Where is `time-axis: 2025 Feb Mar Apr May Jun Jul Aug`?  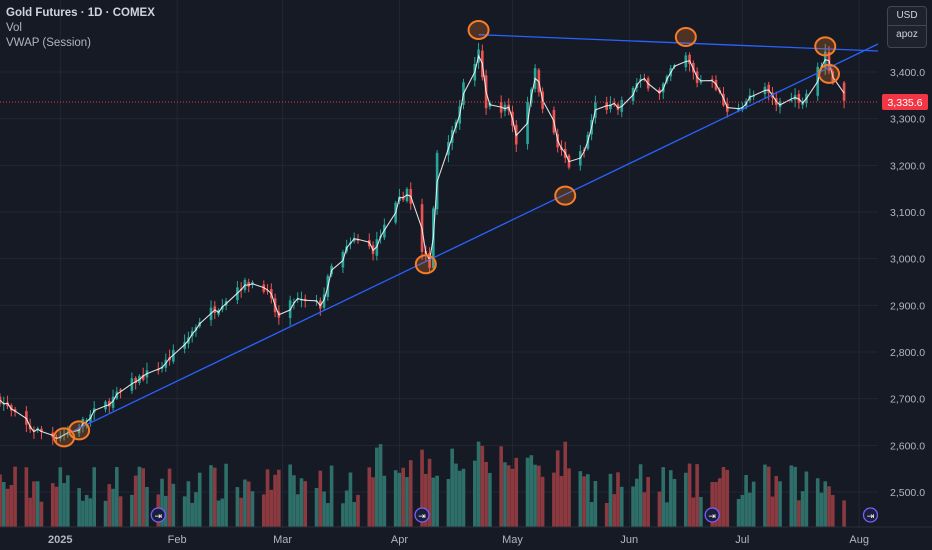 time-axis: 2025 Feb Mar Apr May Jun Jul Aug is located at coordinates (458, 540).